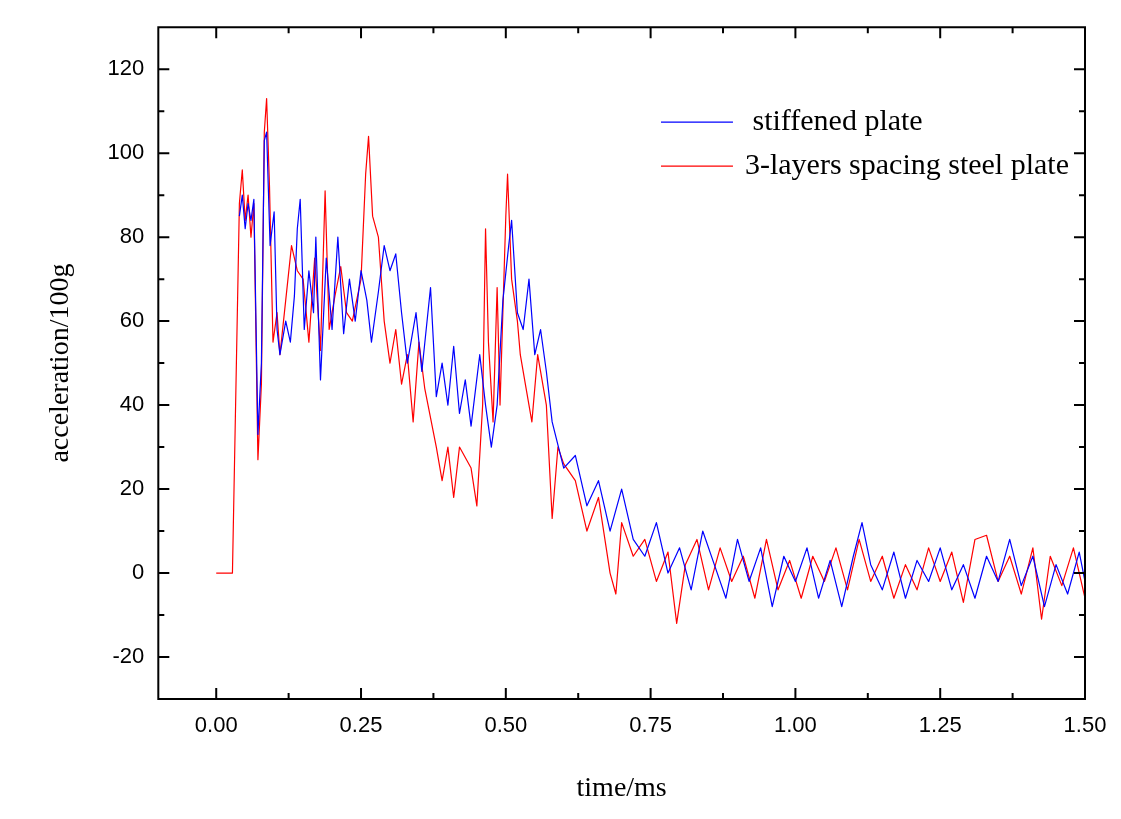 Image resolution: width=1121 pixels, height=819 pixels. Describe the element at coordinates (128, 656) in the screenshot. I see `y-tick-label: -20` at that location.